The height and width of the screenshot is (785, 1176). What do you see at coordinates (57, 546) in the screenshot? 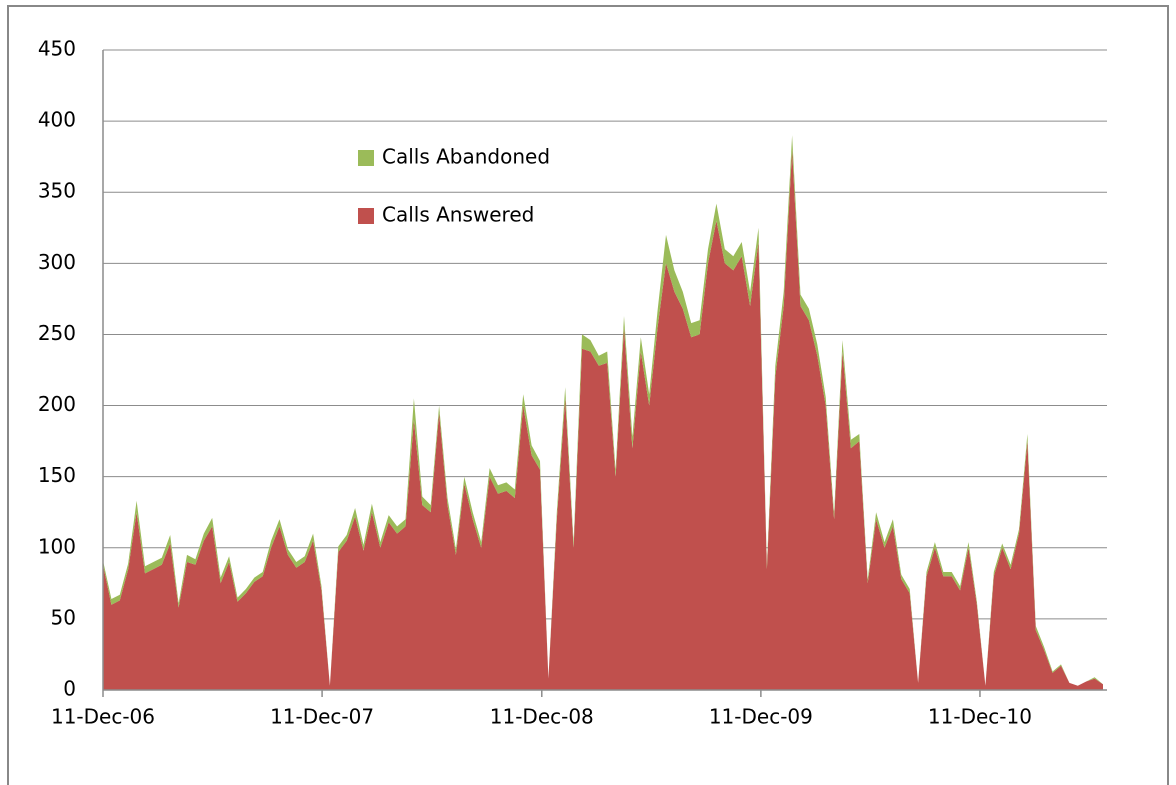
I see `y-tick-label: 100` at bounding box center [57, 546].